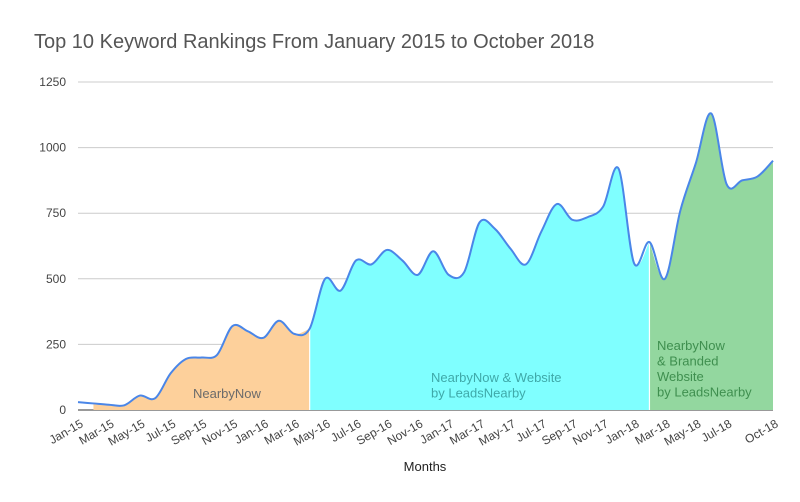 This screenshot has width=800, height=502. I want to click on y-tick-label: 0, so click(62, 410).